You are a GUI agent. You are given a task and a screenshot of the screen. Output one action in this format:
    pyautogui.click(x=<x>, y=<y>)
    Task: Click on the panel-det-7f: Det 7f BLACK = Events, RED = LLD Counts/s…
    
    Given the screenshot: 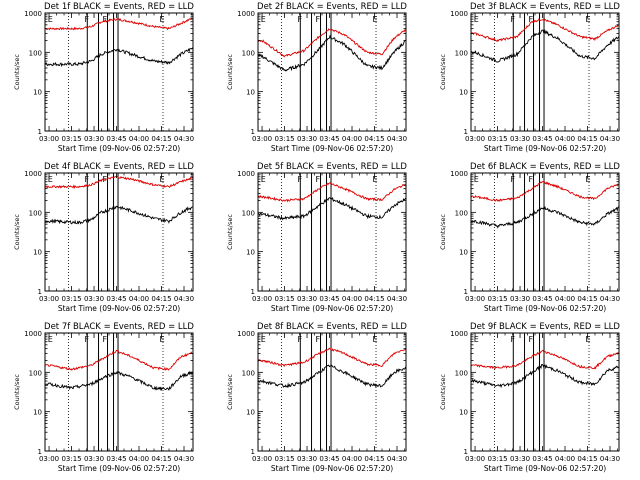 What is the action you would take?
    pyautogui.click(x=103, y=397)
    